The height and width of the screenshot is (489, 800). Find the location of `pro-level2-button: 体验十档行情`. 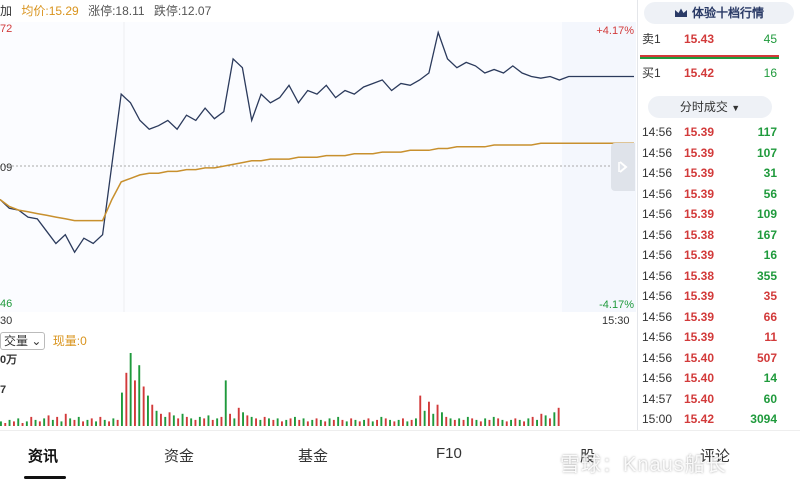

pro-level2-button: 体验十档行情 is located at coordinates (719, 13).